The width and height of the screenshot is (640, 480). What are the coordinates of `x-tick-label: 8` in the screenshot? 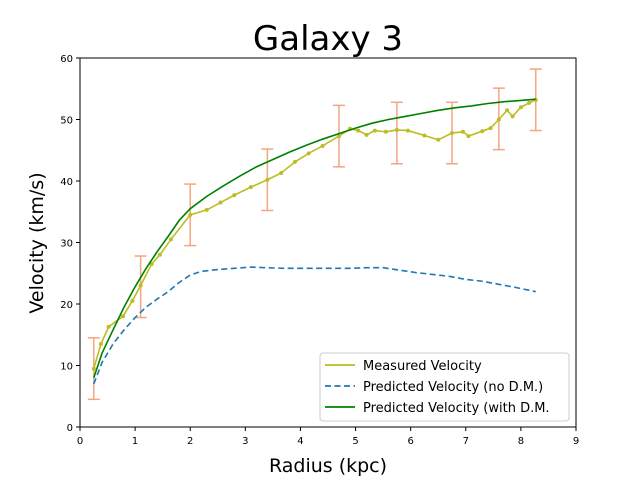 It's located at (521, 441).